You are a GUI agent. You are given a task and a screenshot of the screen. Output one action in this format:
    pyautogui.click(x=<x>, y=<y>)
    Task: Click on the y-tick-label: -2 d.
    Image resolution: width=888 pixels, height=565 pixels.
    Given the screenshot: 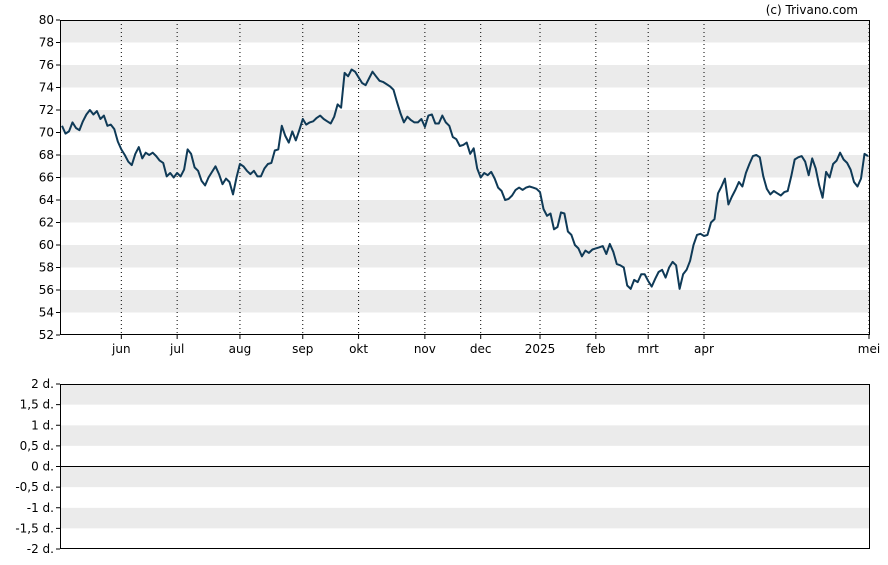 What is the action you would take?
    pyautogui.click(x=40, y=549)
    